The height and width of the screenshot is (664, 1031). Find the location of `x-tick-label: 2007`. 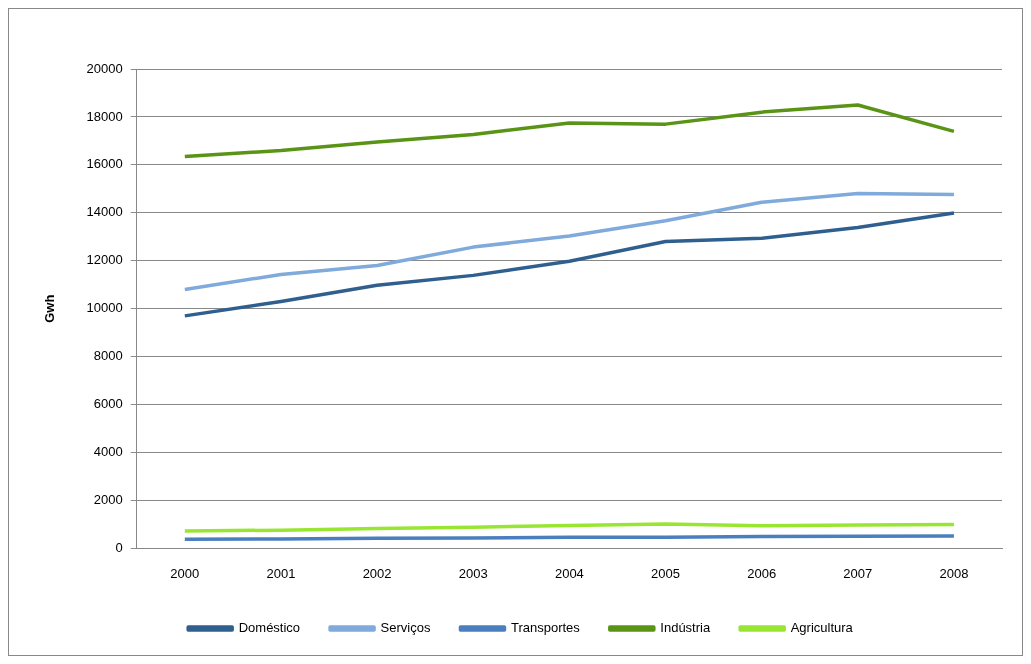

x-tick-label: 2007 is located at coordinates (858, 573).